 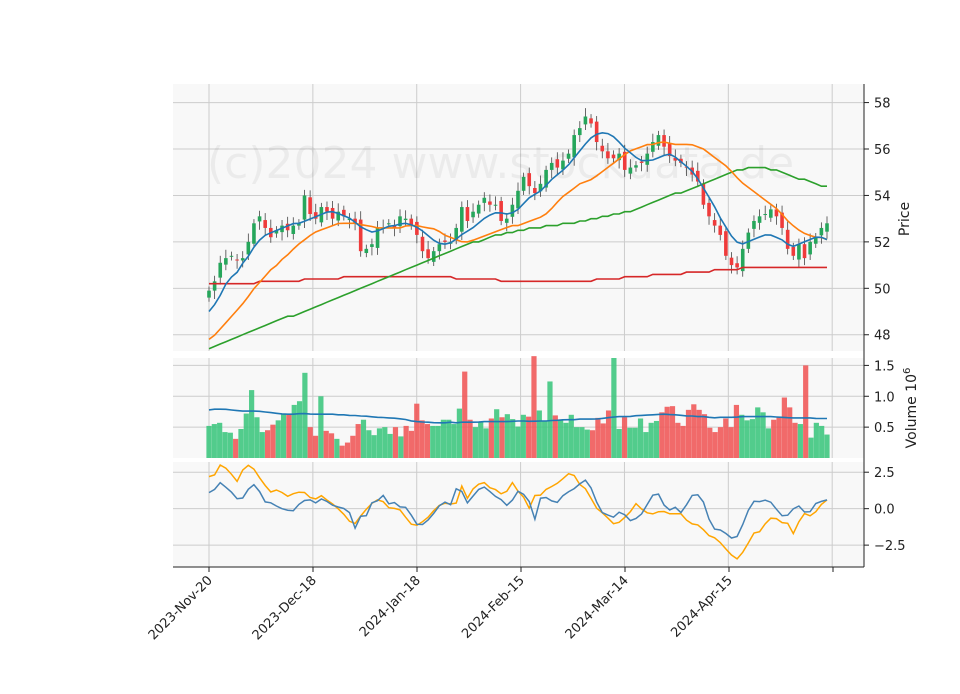 What do you see at coordinates (181, 608) in the screenshot?
I see `x-tick-label: 2023-Nov-20` at bounding box center [181, 608].